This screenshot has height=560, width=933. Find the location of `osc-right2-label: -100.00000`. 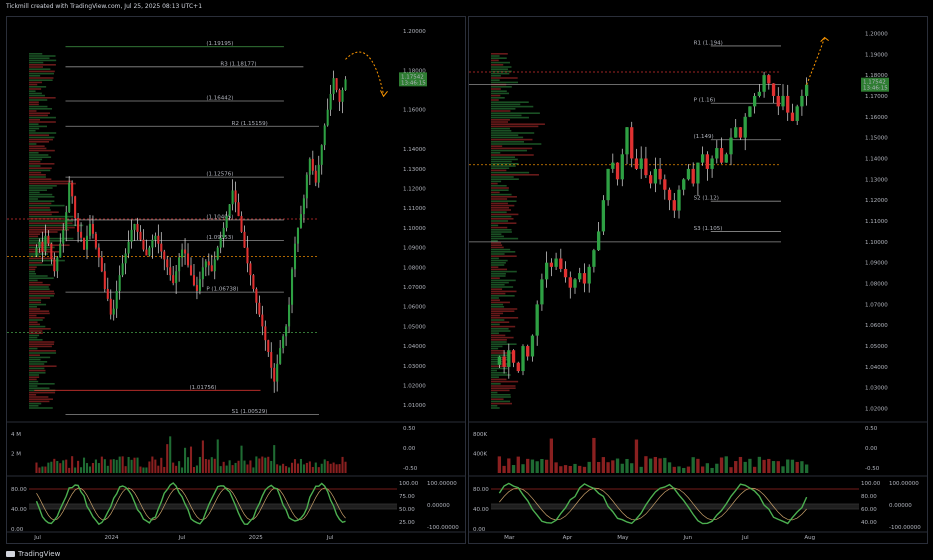

osc-right2-label: -100.00000 is located at coordinates (905, 528).